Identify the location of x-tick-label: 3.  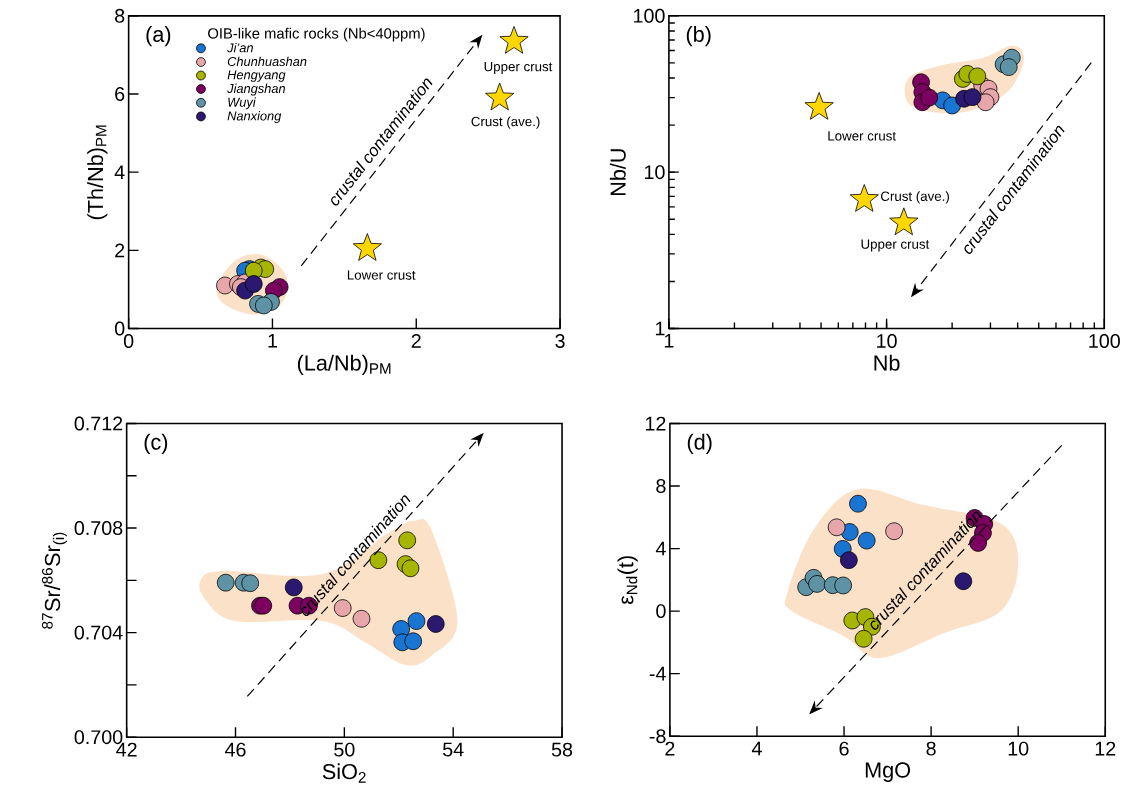
(560, 340).